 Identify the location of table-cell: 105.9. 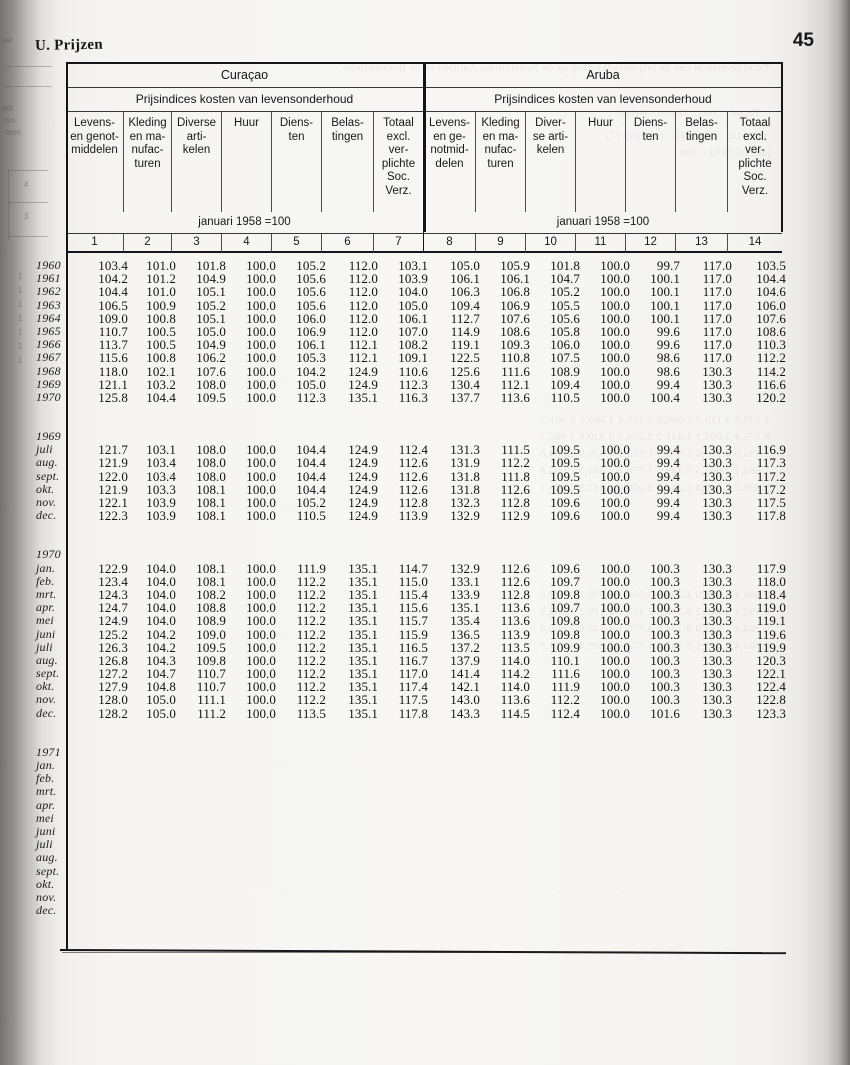
(515, 265).